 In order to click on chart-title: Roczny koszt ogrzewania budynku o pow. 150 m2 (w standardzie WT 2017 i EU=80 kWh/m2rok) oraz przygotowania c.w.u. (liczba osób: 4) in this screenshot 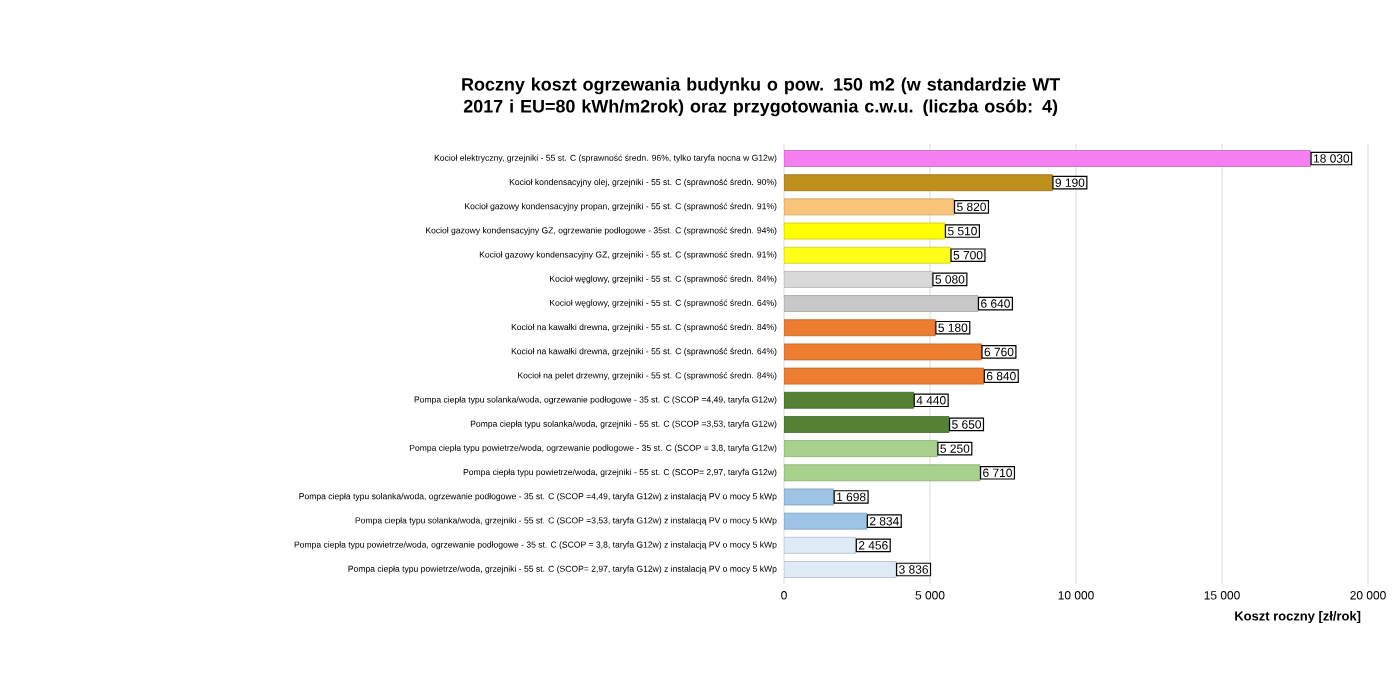, I will do `click(761, 97)`.